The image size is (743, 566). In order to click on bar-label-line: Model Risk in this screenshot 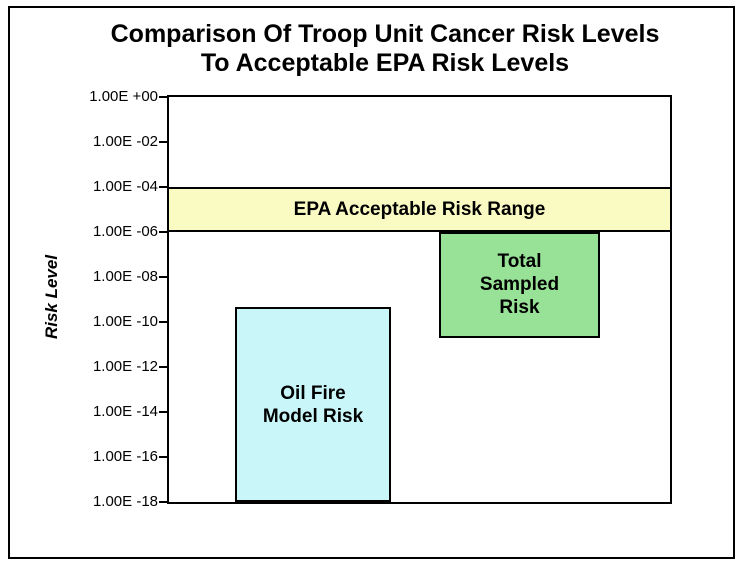, I will do `click(313, 416)`.